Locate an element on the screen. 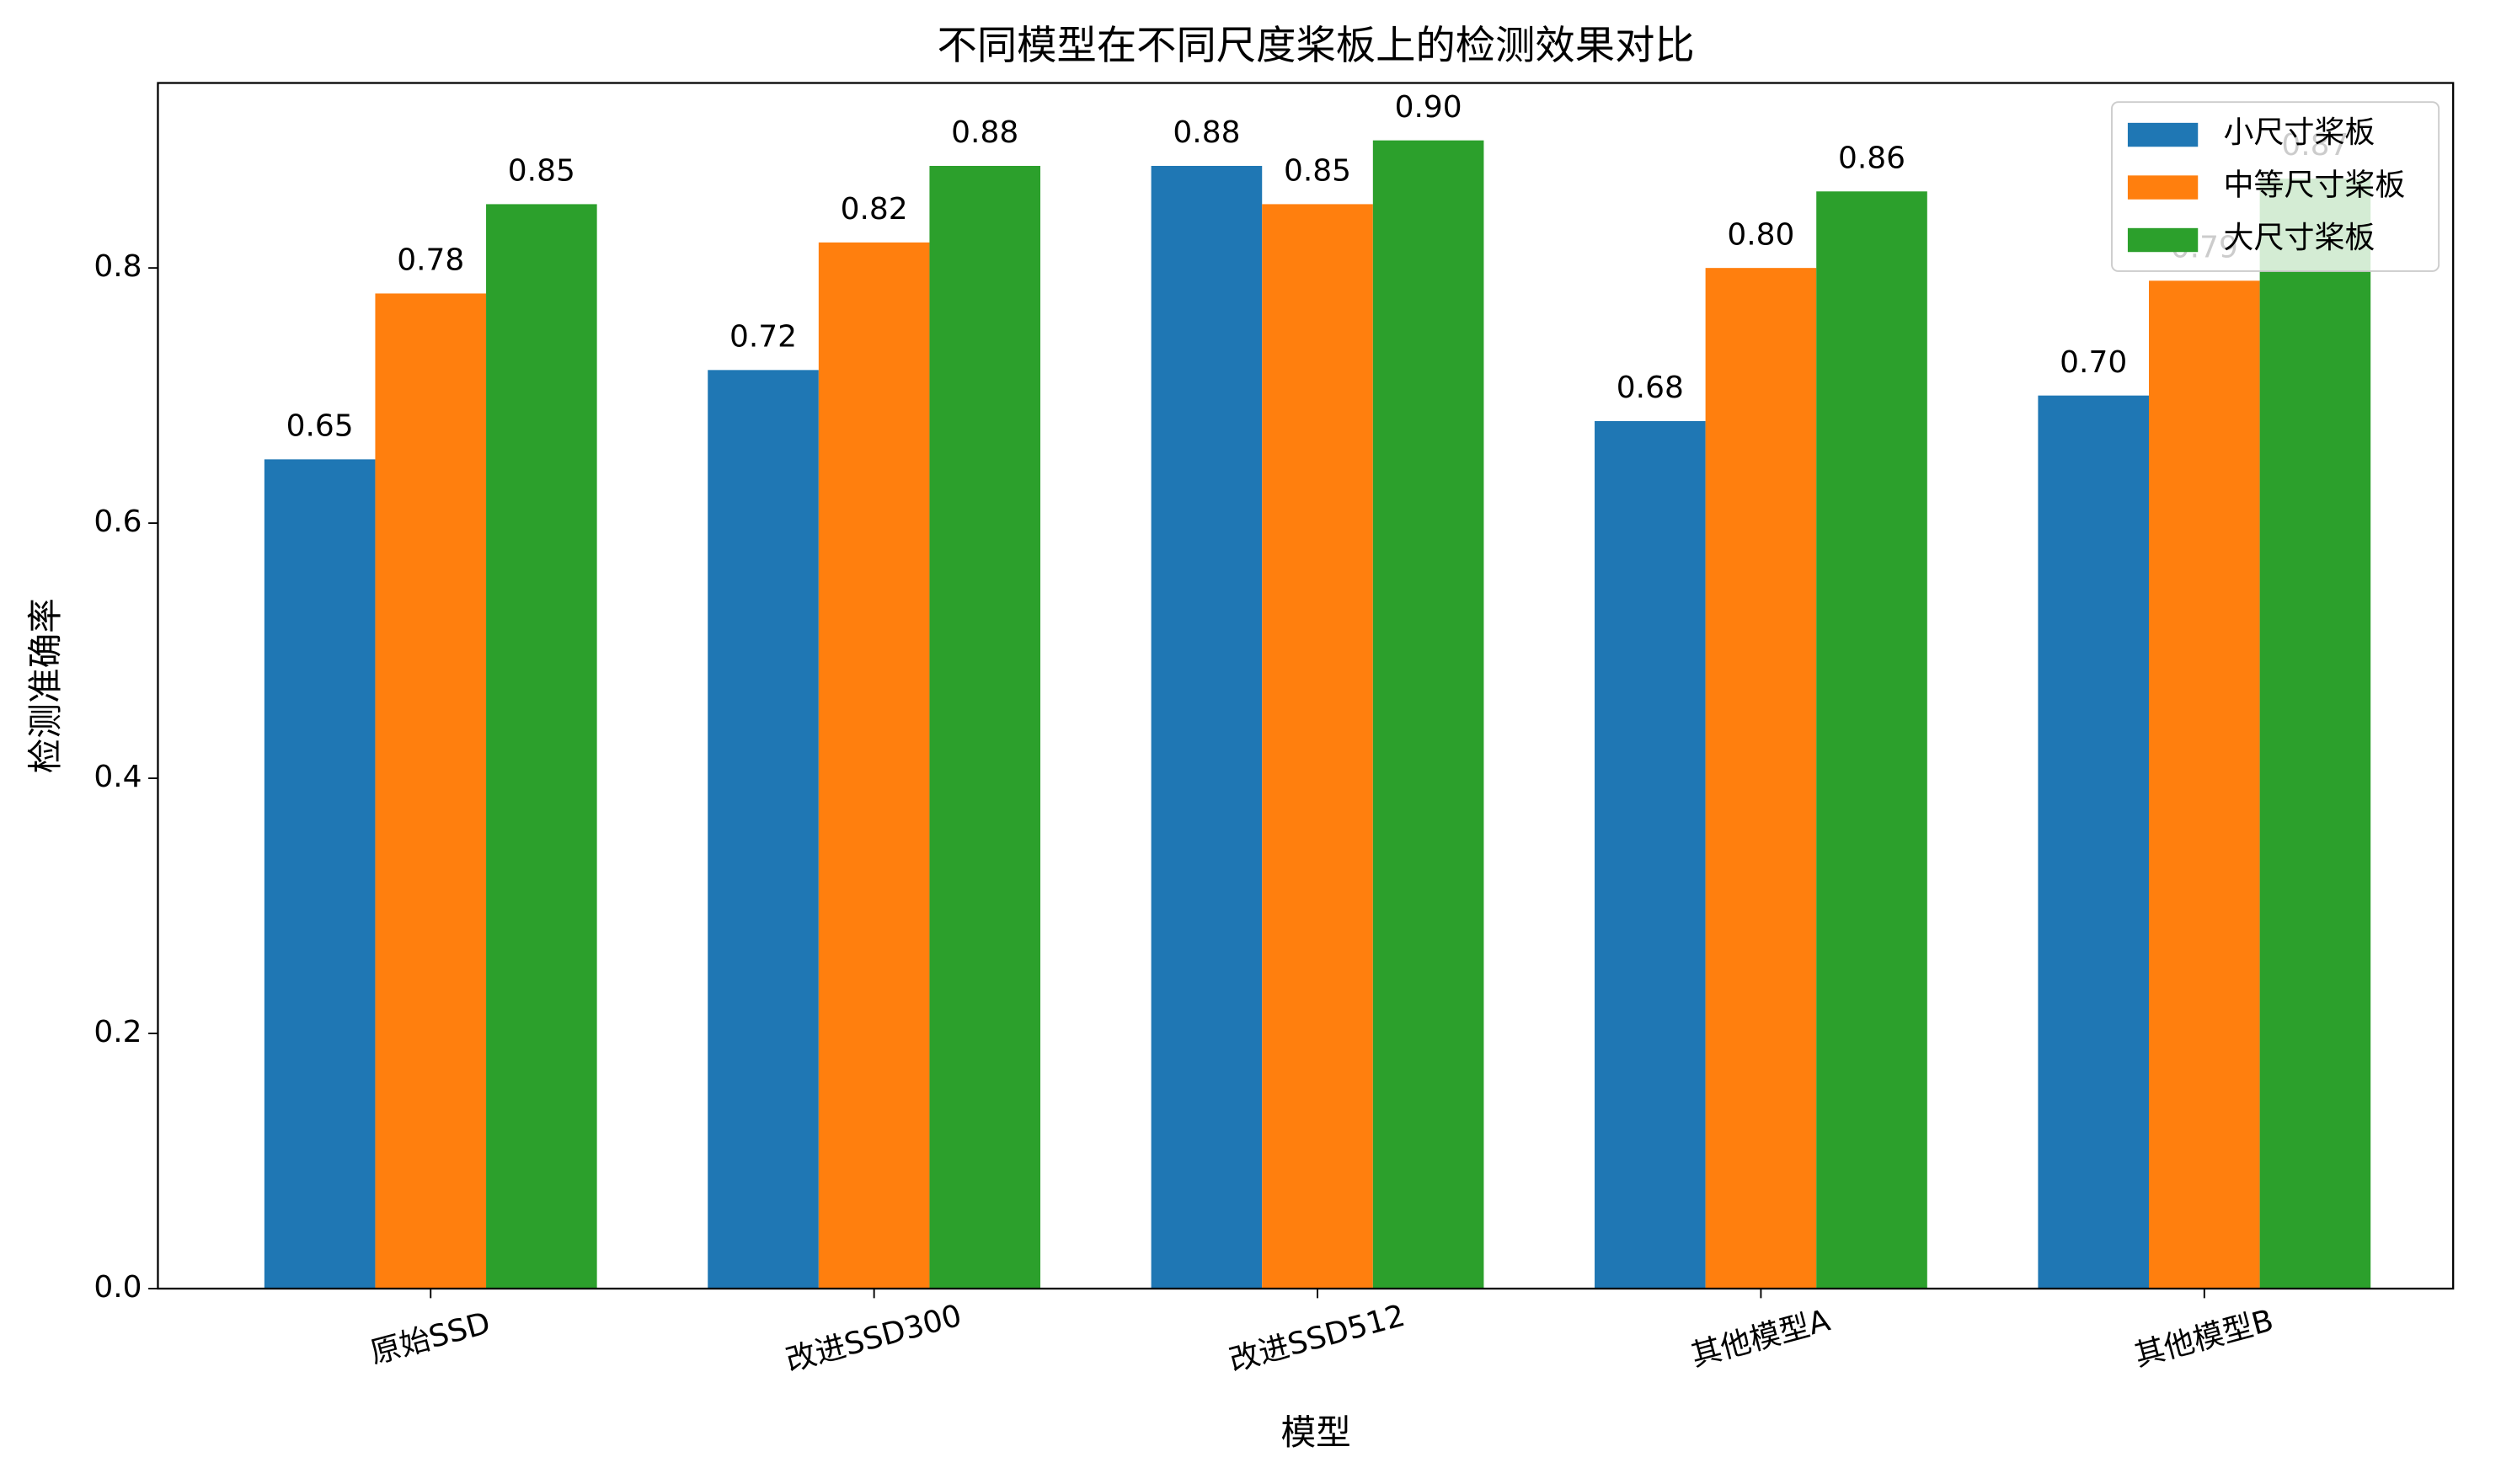 The image size is (2501, 1484). x-tick-label: 其他模型A is located at coordinates (1760, 1338).